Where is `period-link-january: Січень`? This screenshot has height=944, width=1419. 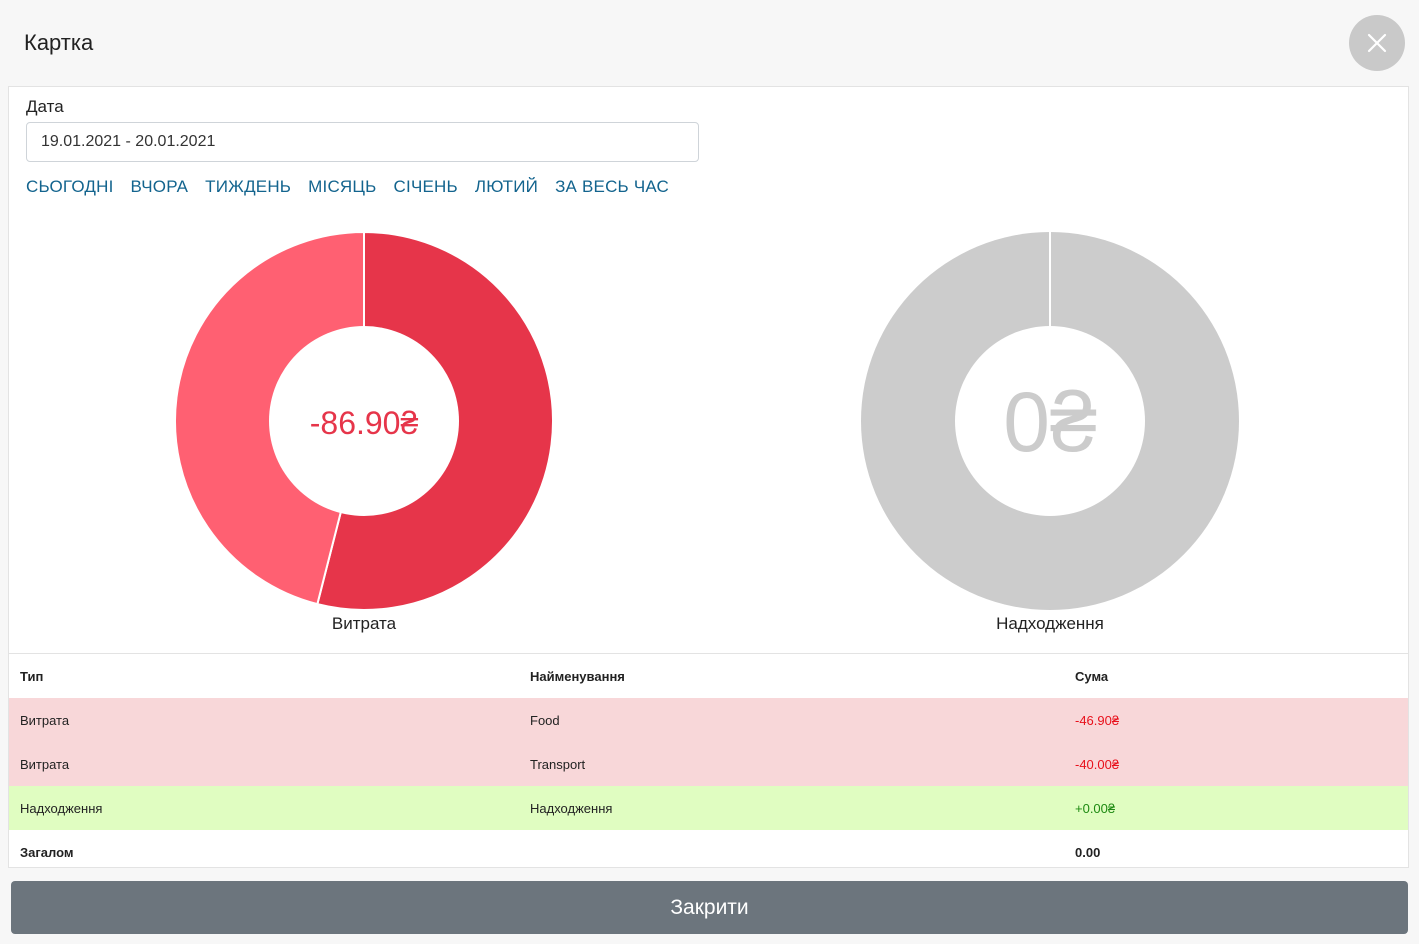 period-link-january: Січень is located at coordinates (425, 186).